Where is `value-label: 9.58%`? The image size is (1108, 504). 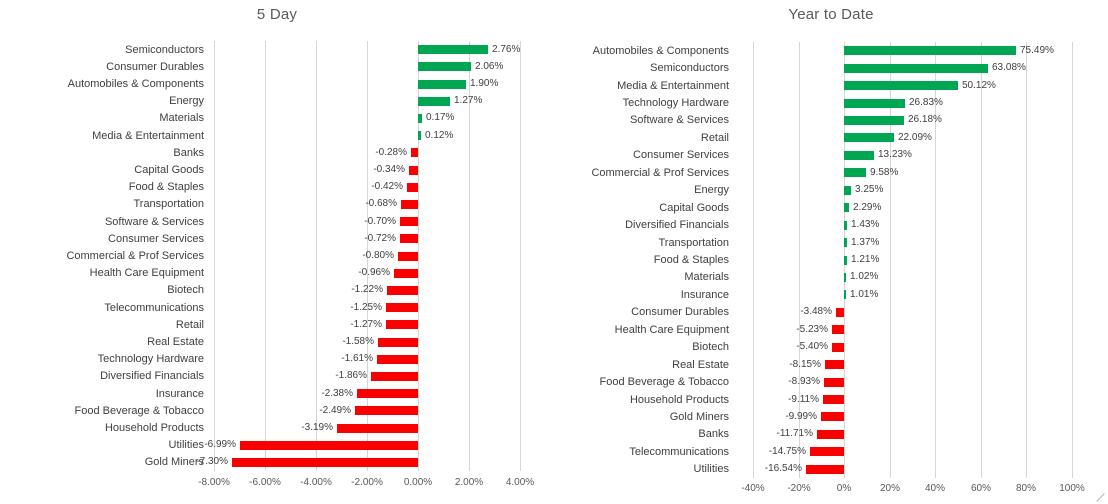 value-label: 9.58% is located at coordinates (884, 172).